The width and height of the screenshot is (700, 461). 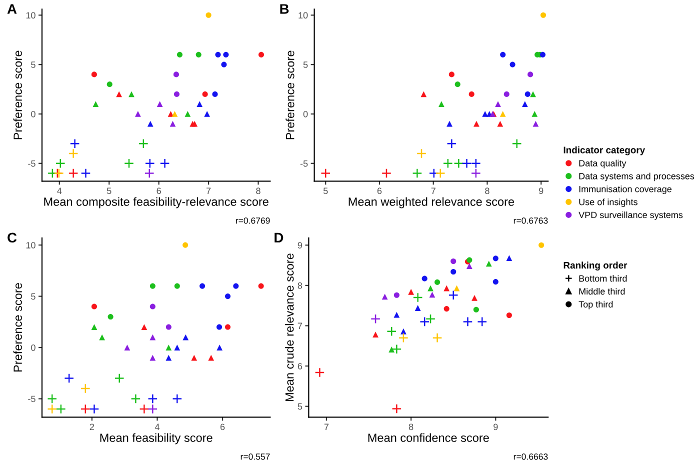 I want to click on legend-title: Indicator category, so click(x=605, y=151).